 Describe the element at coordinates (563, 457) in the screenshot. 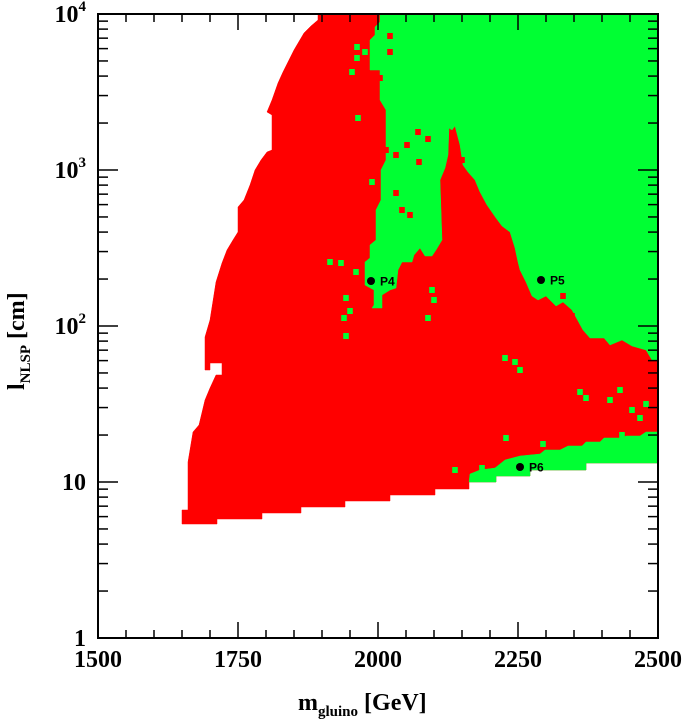

I see `green-region-lower` at that location.